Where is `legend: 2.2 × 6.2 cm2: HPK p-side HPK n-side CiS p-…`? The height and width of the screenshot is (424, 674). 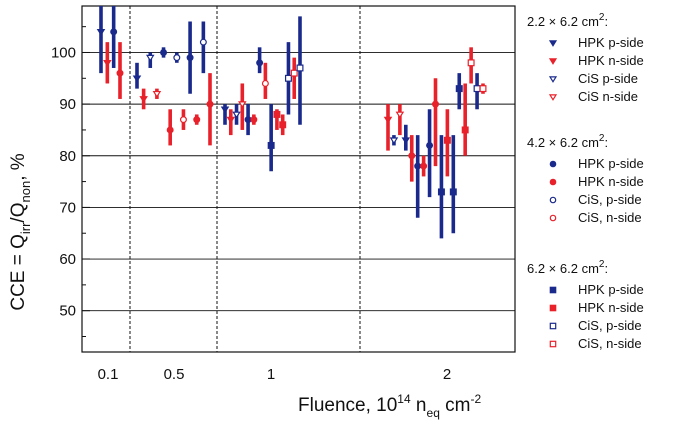 legend: 2.2 × 6.2 cm2: HPK p-side HPK n-side CiS p-… is located at coordinates (585, 181).